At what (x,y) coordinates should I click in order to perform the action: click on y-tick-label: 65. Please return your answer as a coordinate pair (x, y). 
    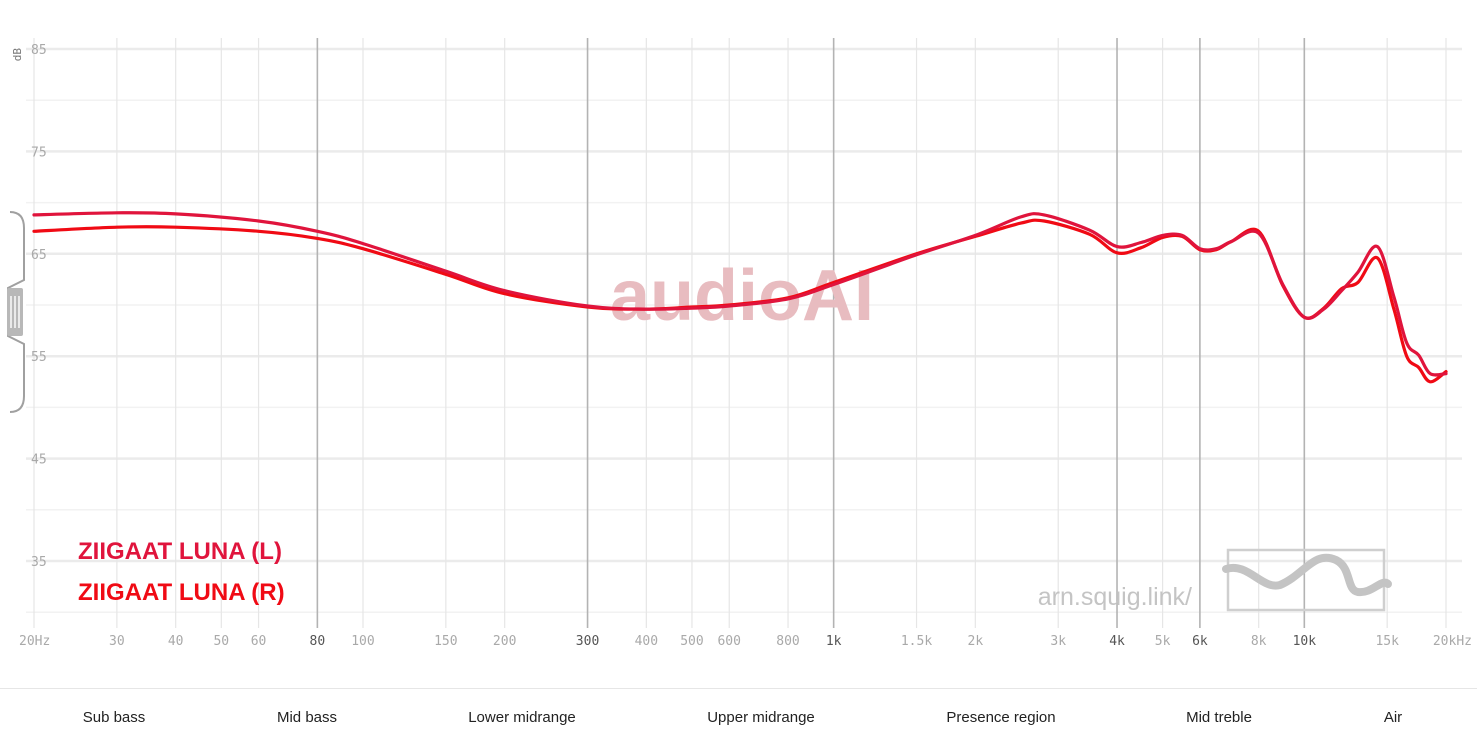
    Looking at the image, I should click on (39, 255).